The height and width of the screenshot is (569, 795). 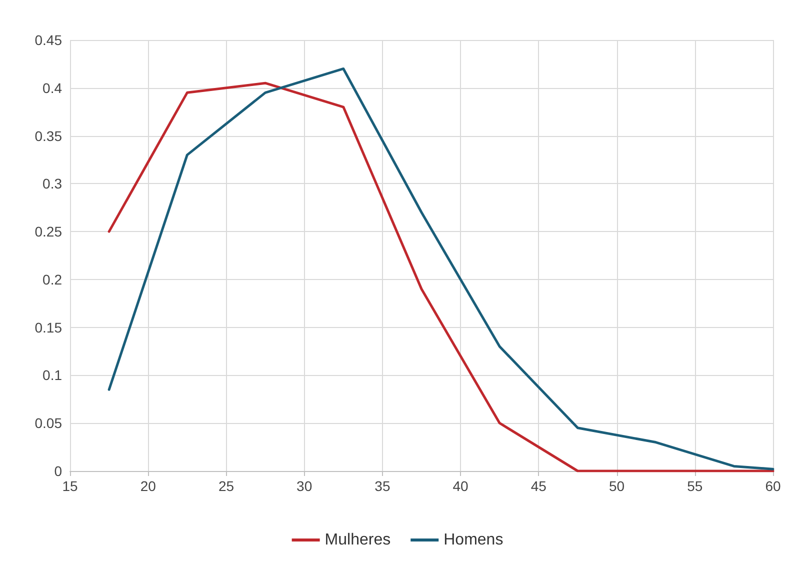 What do you see at coordinates (474, 540) in the screenshot?
I see `legend-label: Homens` at bounding box center [474, 540].